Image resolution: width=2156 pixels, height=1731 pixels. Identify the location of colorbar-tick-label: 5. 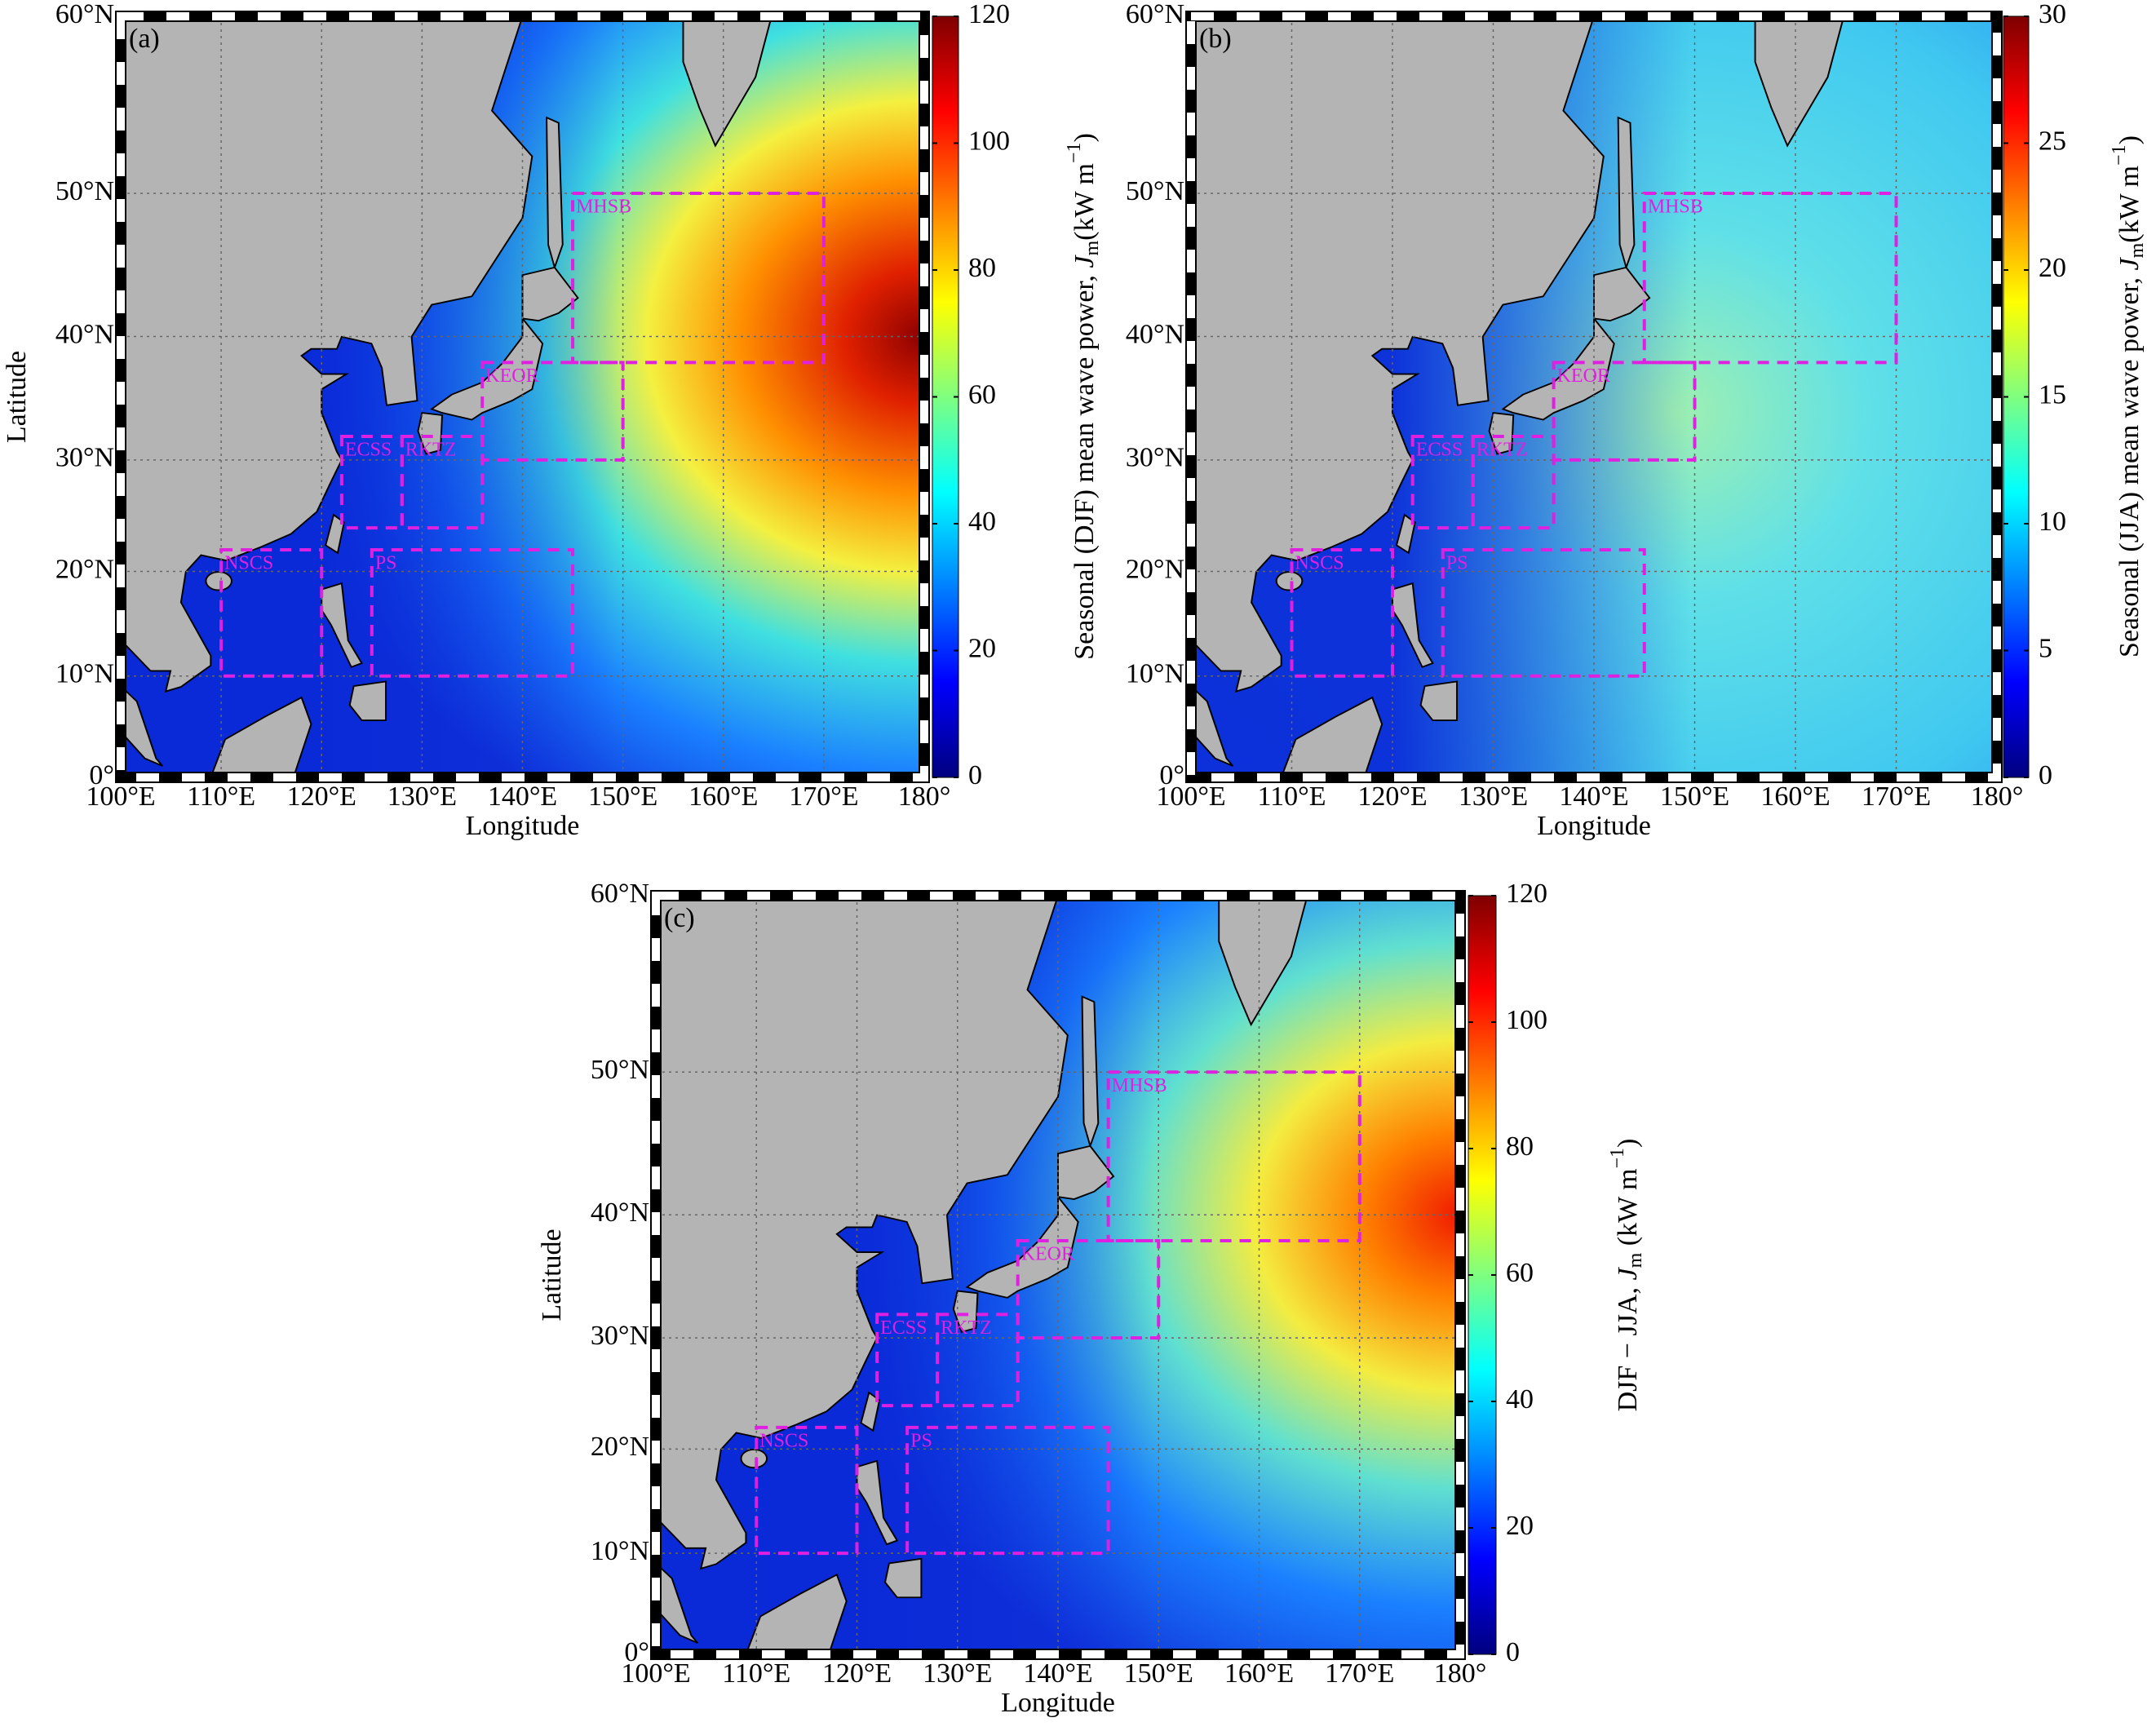
(2045, 648).